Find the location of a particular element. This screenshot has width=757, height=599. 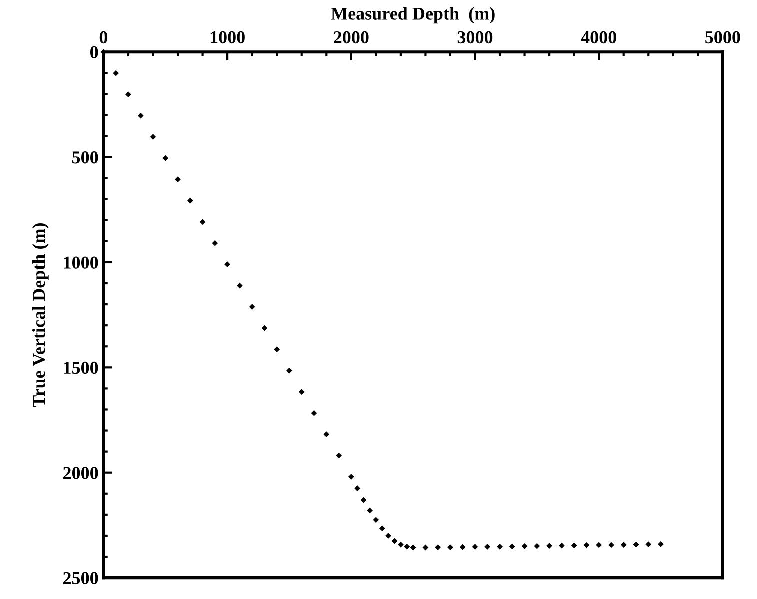

x-tick-label: 5000 is located at coordinates (723, 37).